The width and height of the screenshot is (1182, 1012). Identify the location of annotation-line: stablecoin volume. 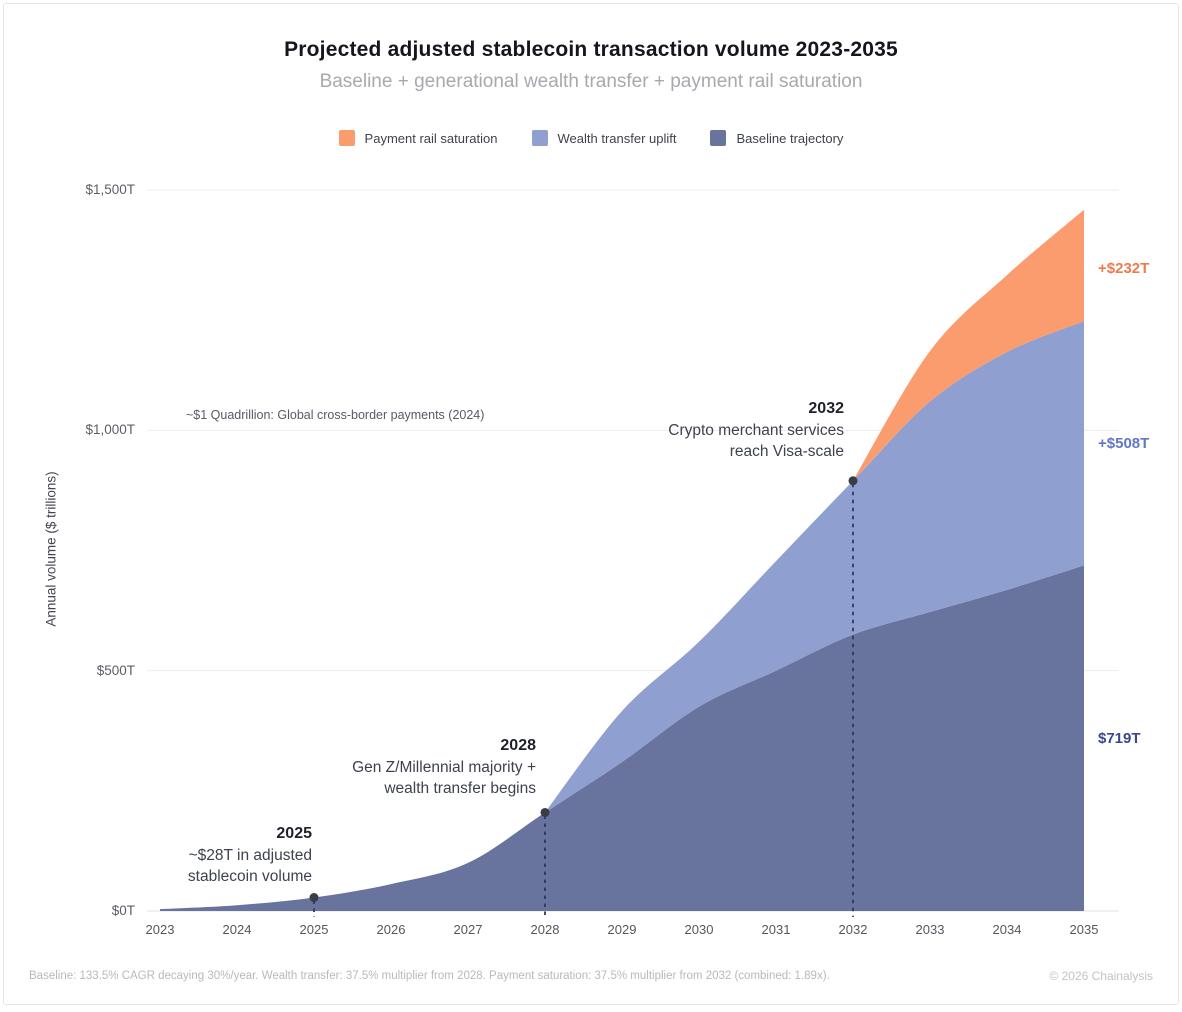
(250, 876).